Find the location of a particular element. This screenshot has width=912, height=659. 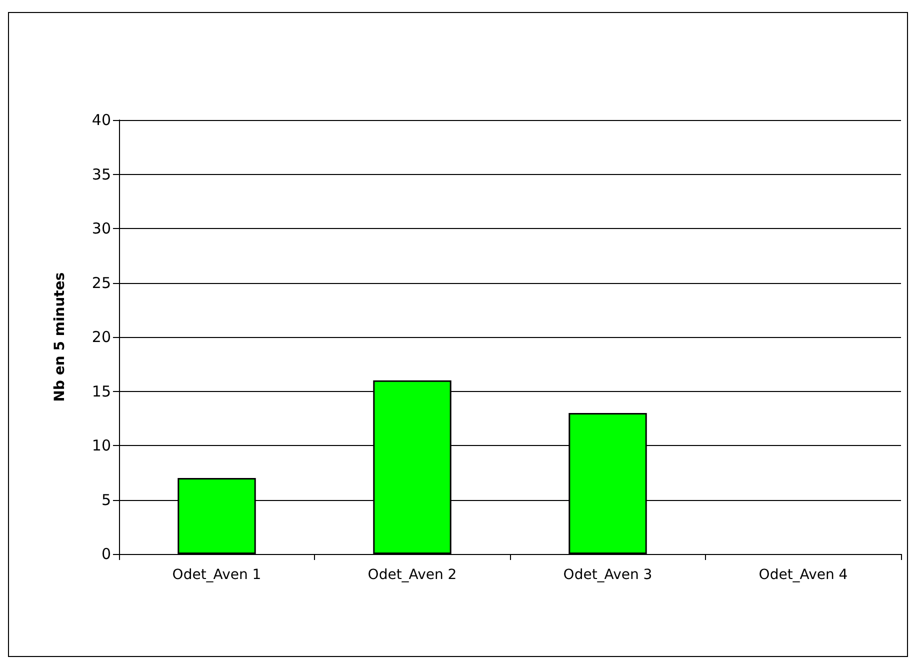

x-tick-label: Odet_Aven 2 is located at coordinates (412, 575).